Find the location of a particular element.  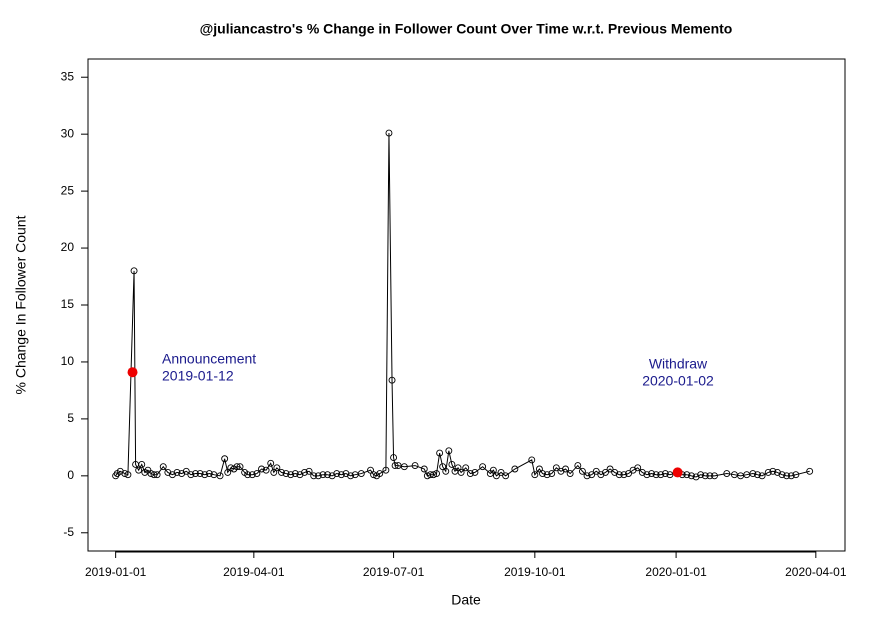

y-tick-label: 5 is located at coordinates (70, 418).